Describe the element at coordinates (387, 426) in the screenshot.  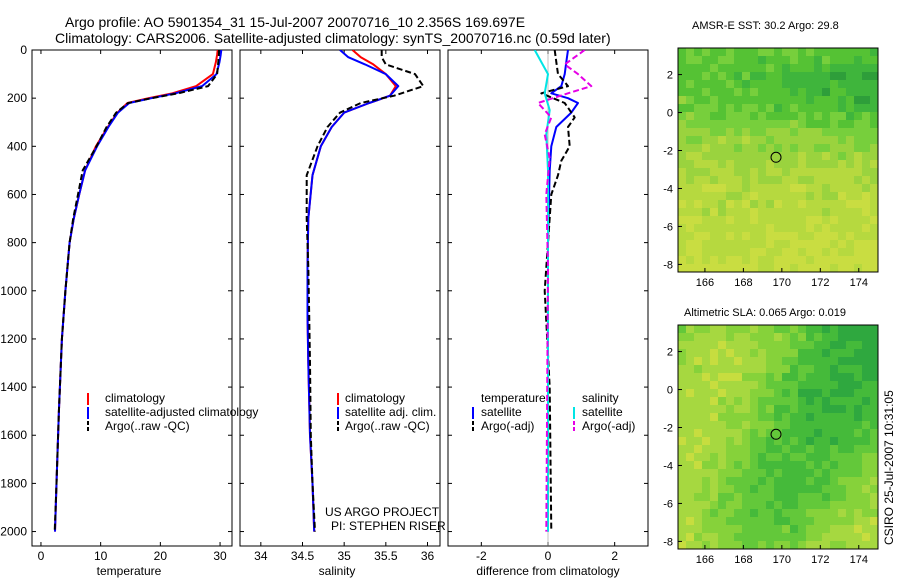
I see `legend-label-argo: Argo(..raw -QC)` at that location.